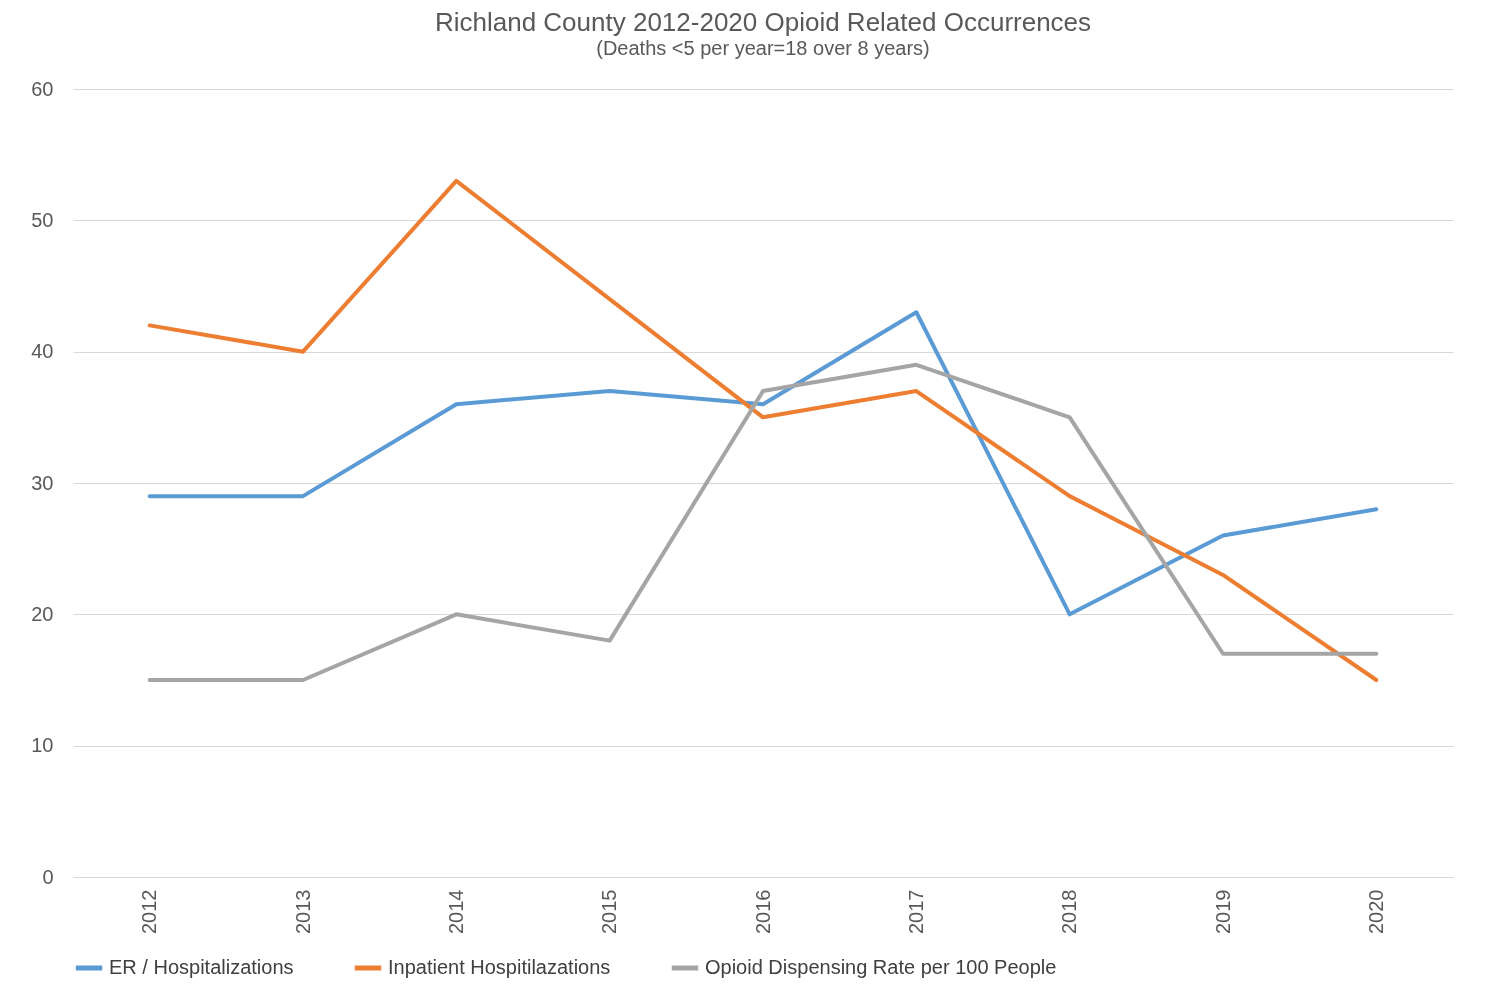  Describe the element at coordinates (1222, 911) in the screenshot. I see `x-tick-label: 2019` at that location.